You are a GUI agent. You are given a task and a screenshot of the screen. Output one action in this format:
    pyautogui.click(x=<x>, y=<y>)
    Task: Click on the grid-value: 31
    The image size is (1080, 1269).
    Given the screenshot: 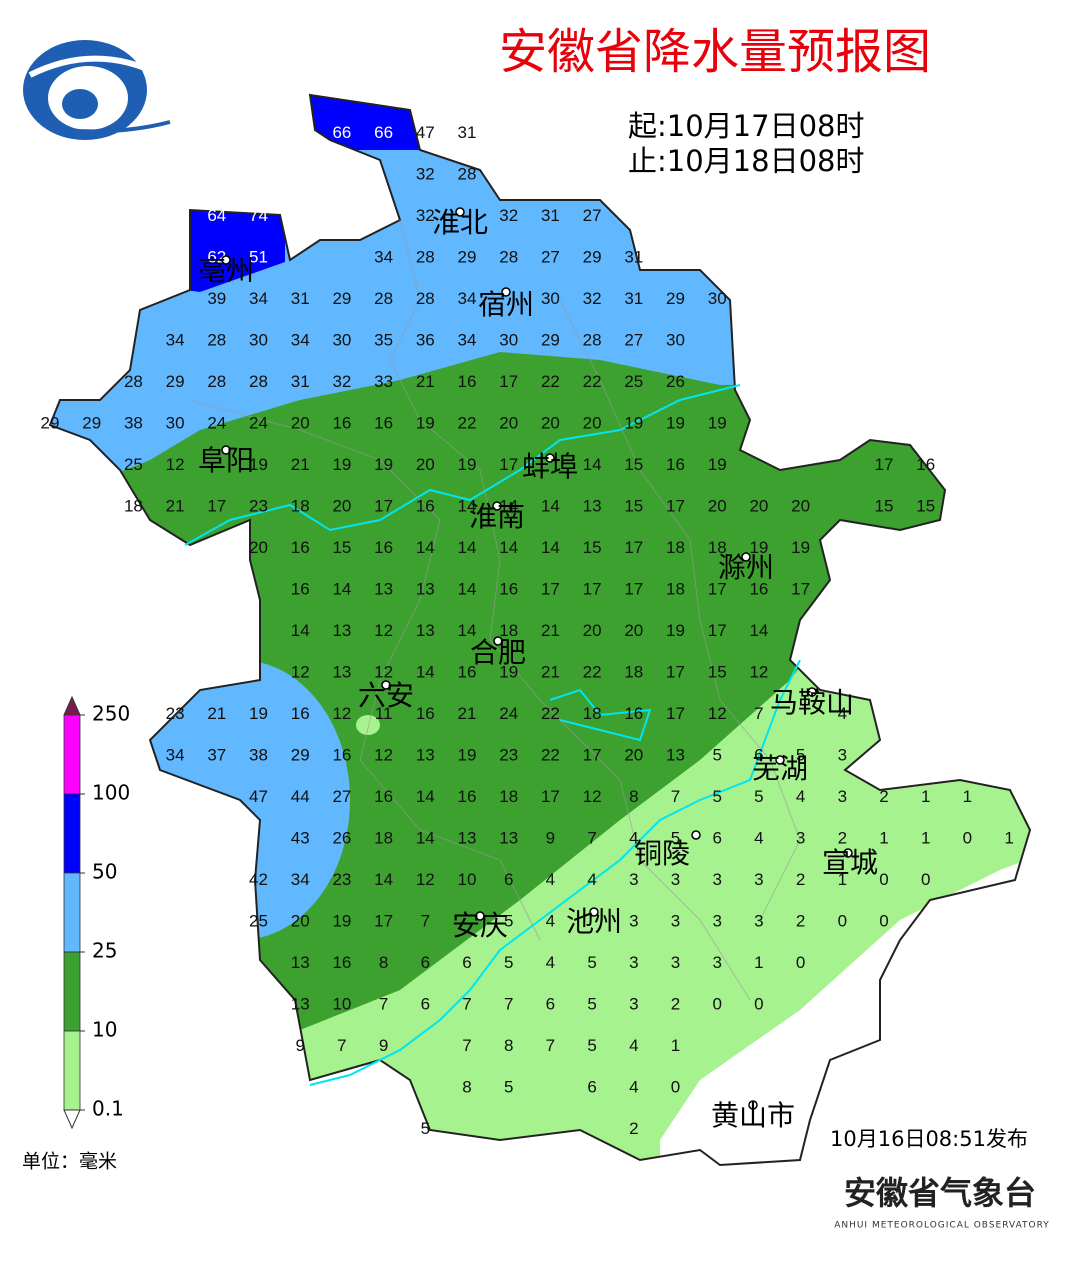 What is the action you would take?
    pyautogui.click(x=300, y=381)
    